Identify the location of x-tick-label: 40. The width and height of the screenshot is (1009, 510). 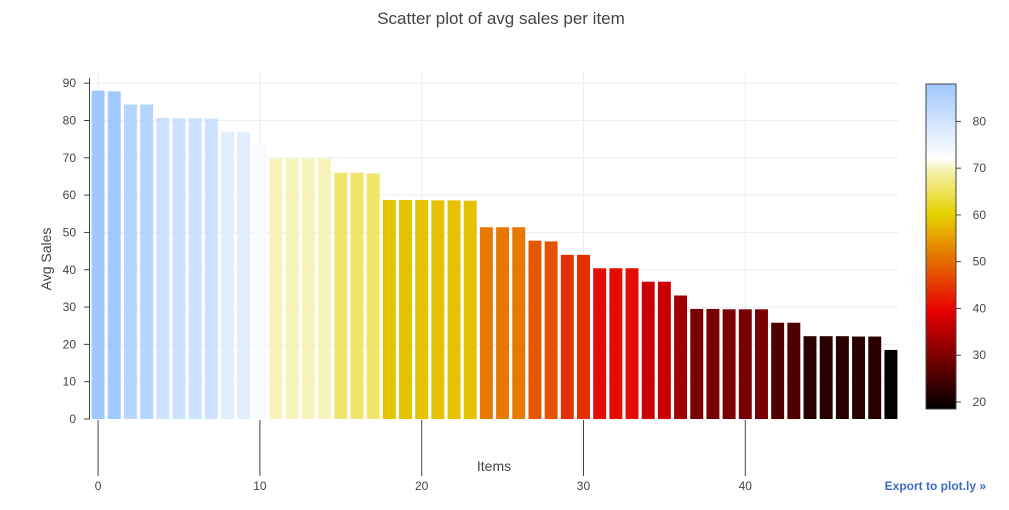
(746, 486).